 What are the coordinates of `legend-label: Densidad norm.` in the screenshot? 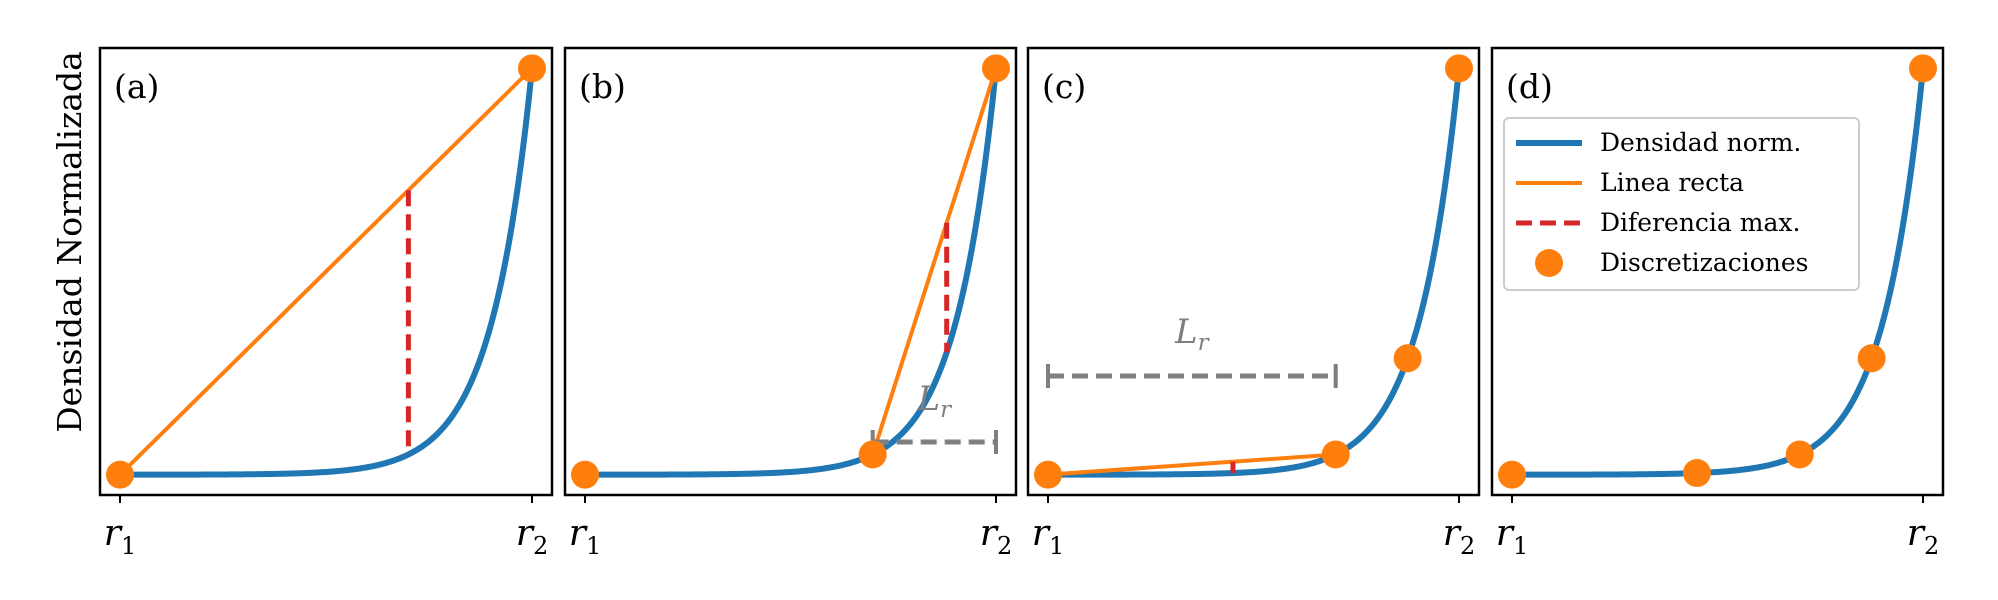 It's located at (1700, 142).